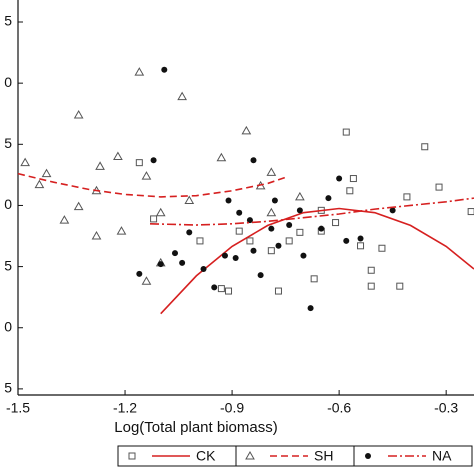  I want to click on x-tick-label: -0.6, so click(339, 408).